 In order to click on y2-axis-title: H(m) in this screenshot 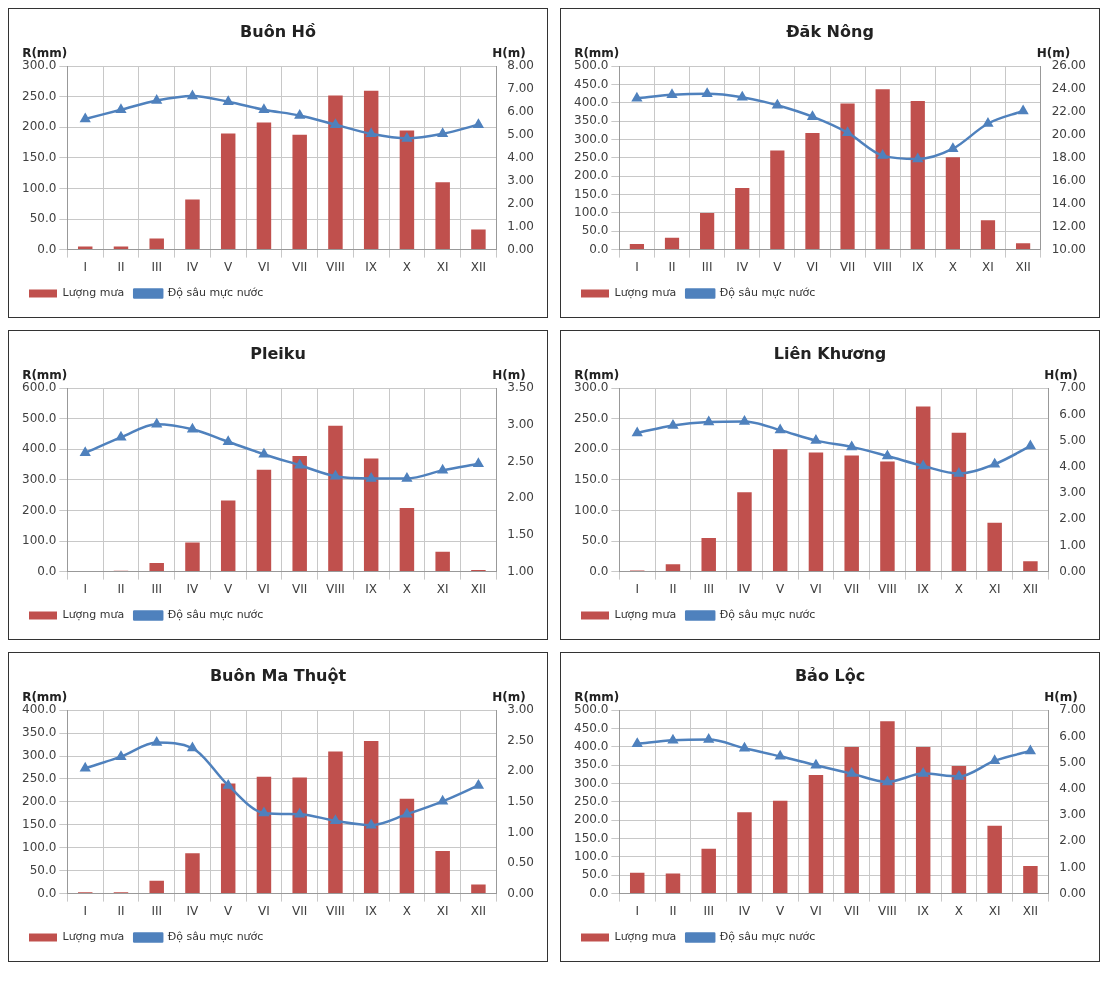, I will do `click(509, 53)`.